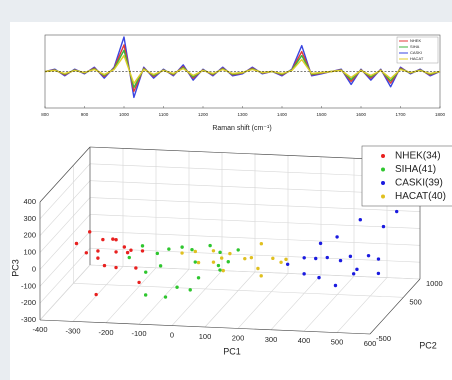  I want to click on y-tick-label: -500, so click(383, 338).